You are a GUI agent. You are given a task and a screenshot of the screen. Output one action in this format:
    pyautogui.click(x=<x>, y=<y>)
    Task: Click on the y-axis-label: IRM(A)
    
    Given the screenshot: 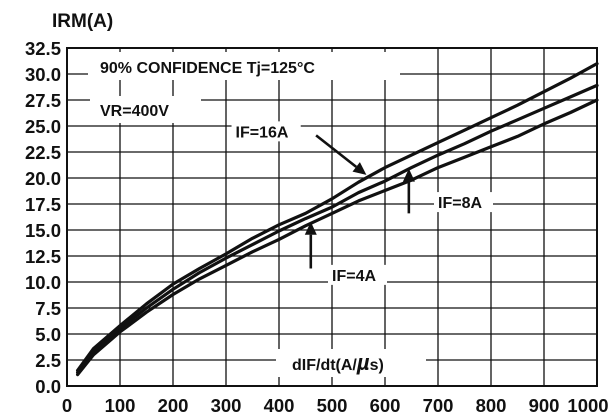 What is the action you would take?
    pyautogui.click(x=82, y=21)
    